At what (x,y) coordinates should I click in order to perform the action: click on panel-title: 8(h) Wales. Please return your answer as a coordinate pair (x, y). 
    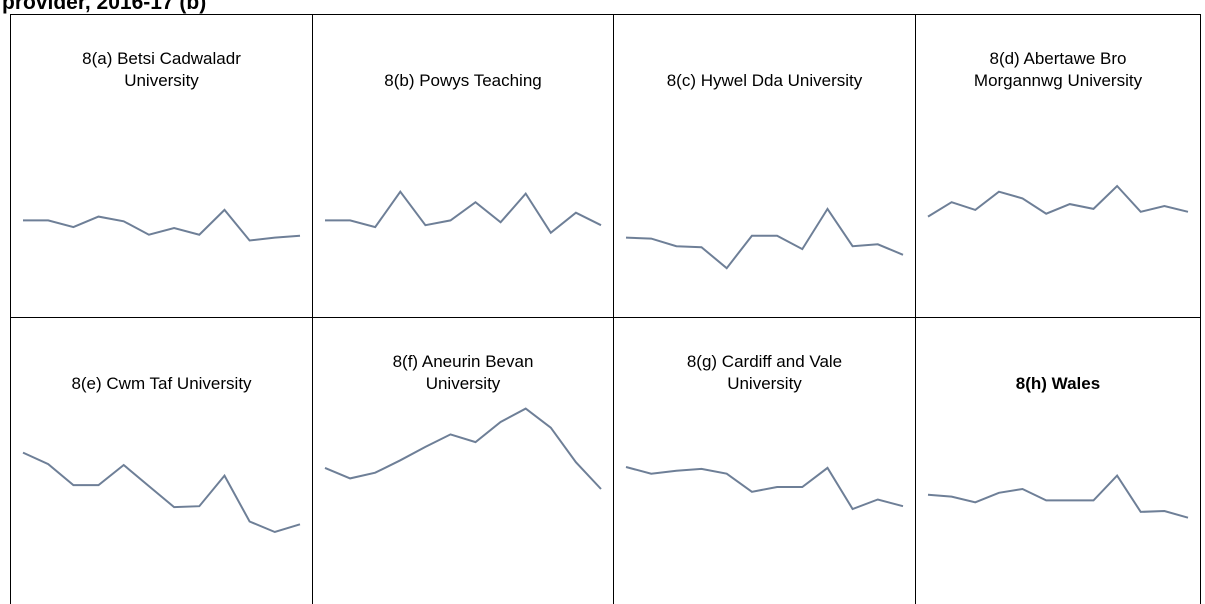
    Looking at the image, I should click on (1058, 383).